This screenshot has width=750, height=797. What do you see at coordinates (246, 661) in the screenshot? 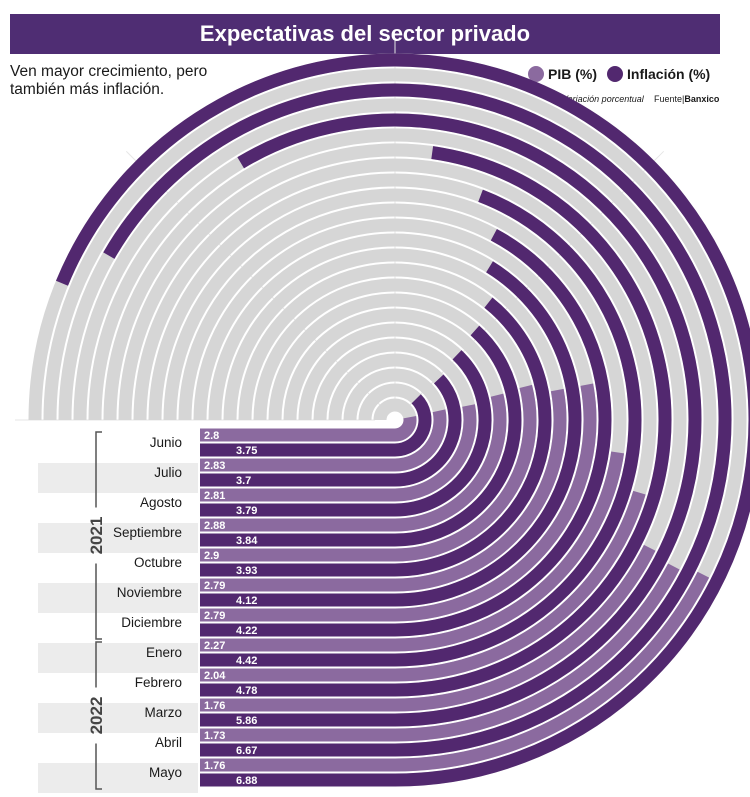
I see `data-label-inflacion: 4.42` at bounding box center [246, 661].